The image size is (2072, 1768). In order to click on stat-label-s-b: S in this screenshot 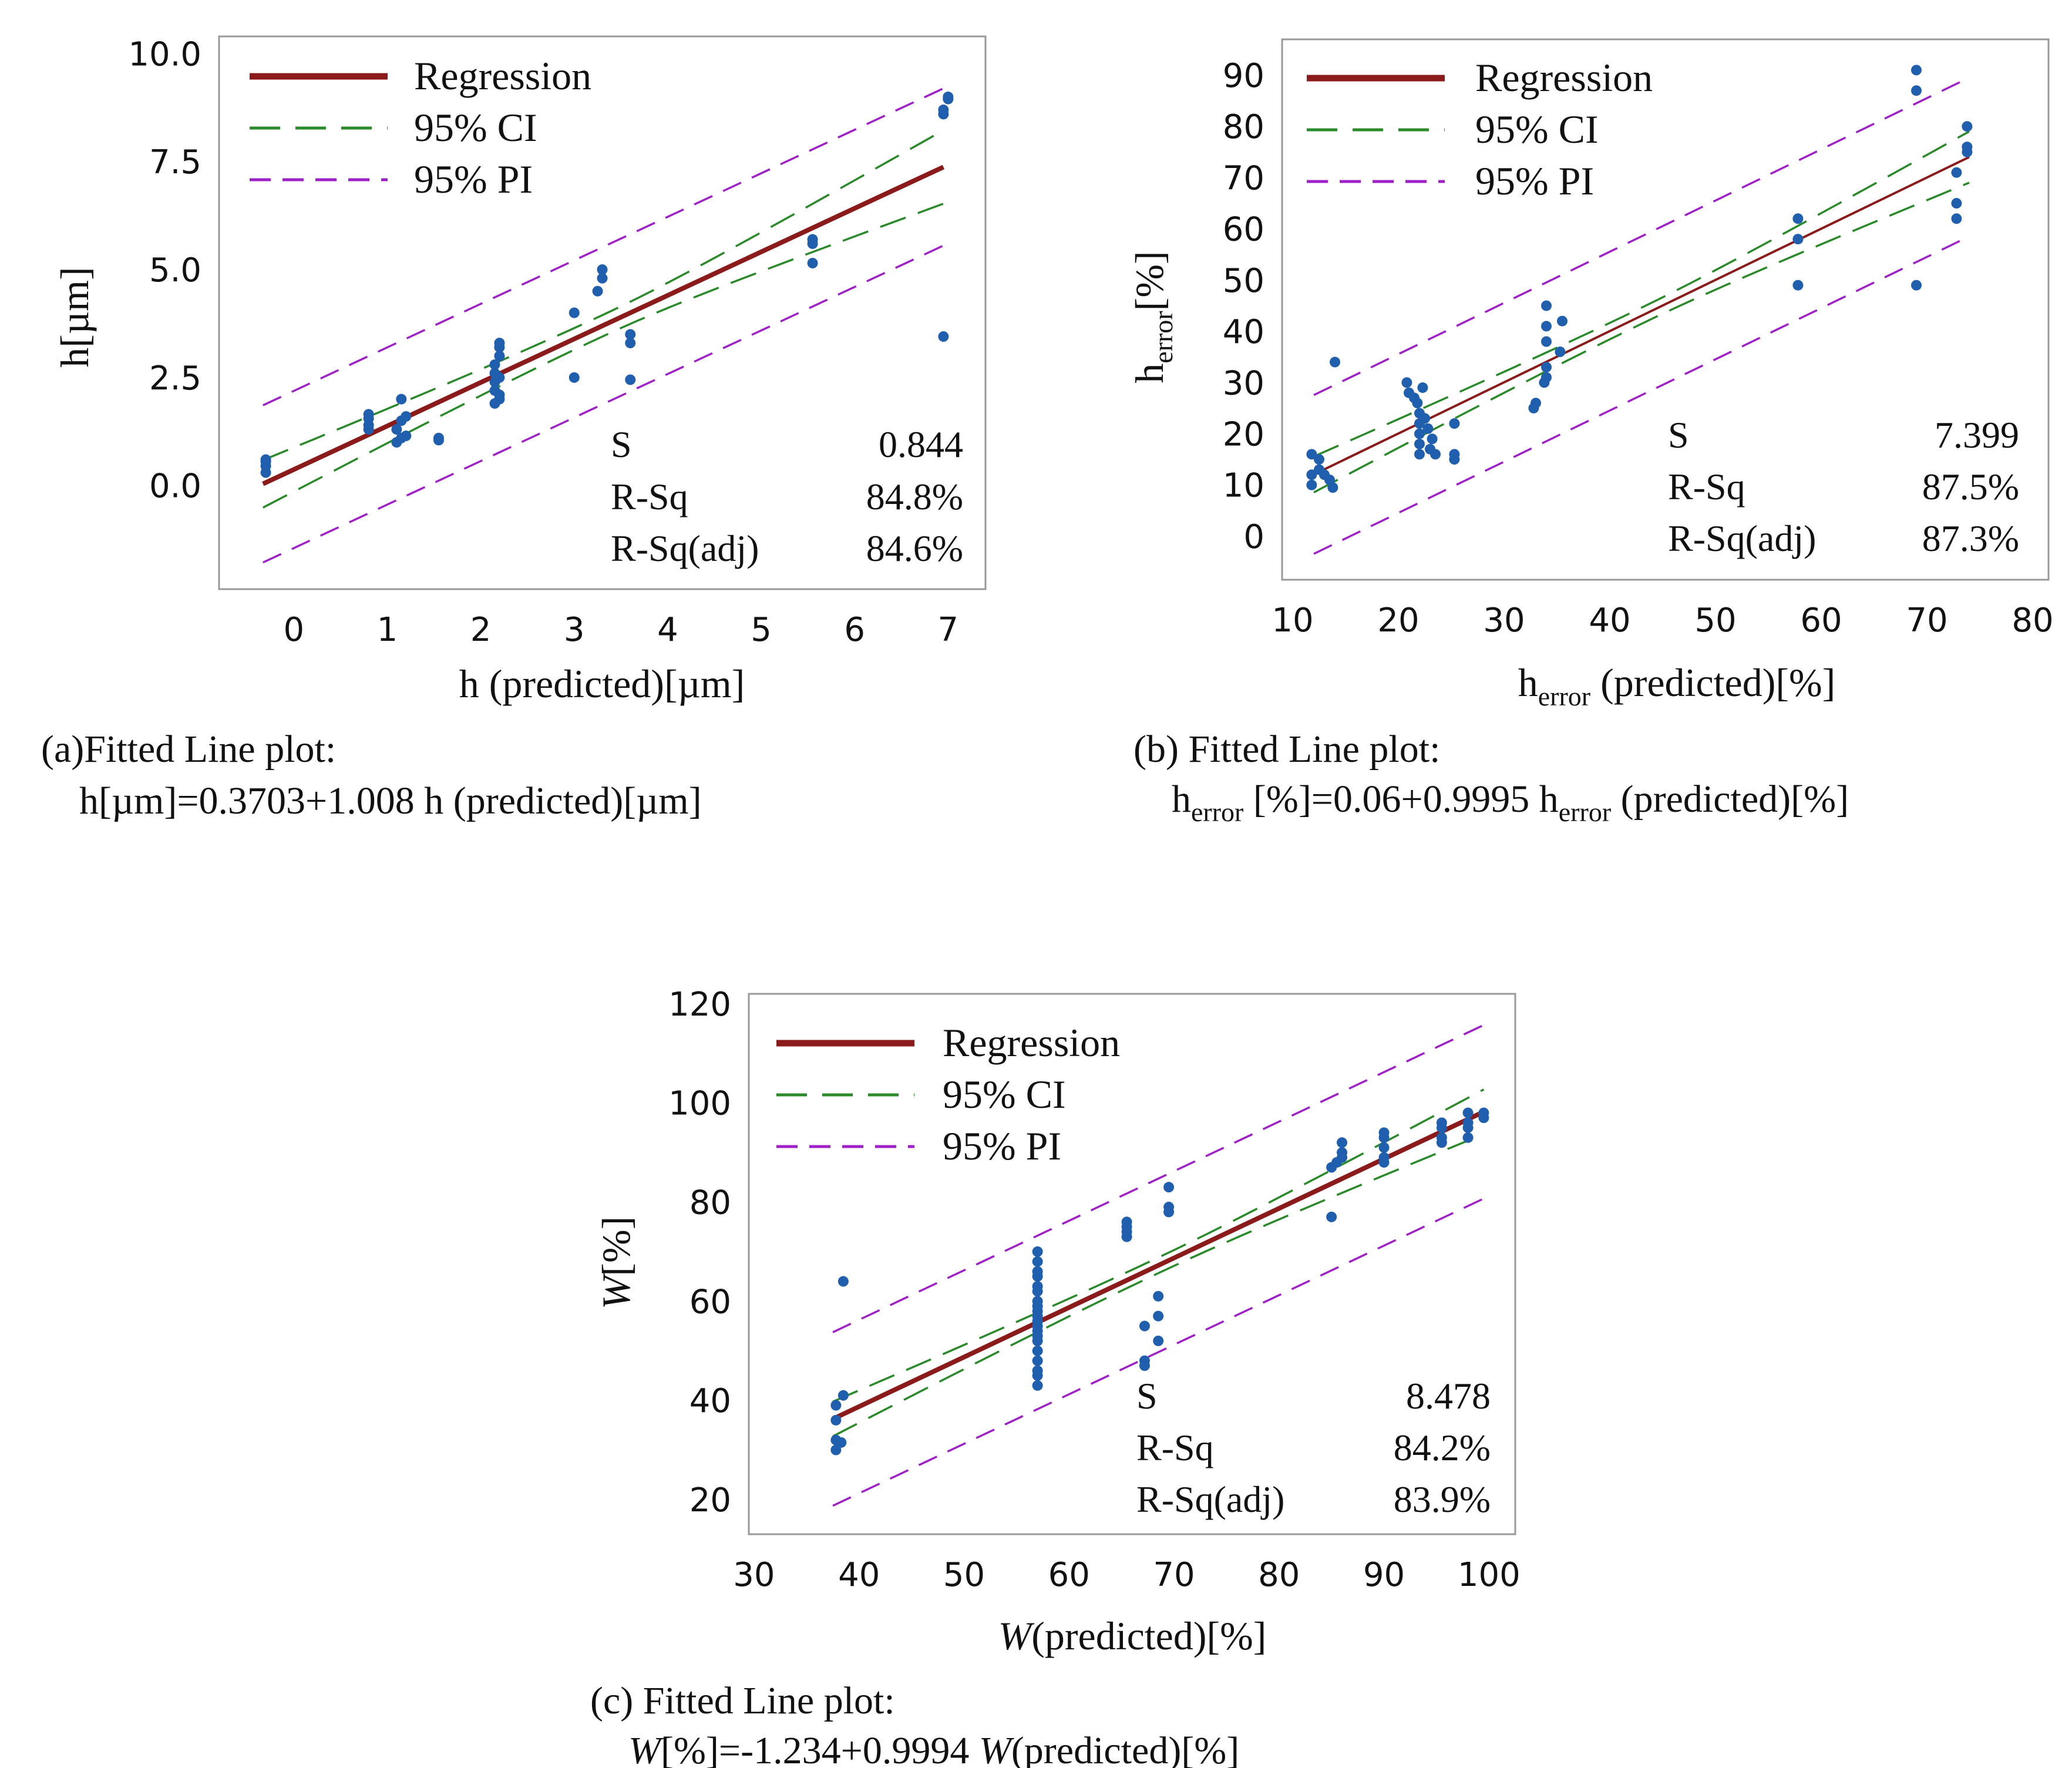, I will do `click(1678, 435)`.